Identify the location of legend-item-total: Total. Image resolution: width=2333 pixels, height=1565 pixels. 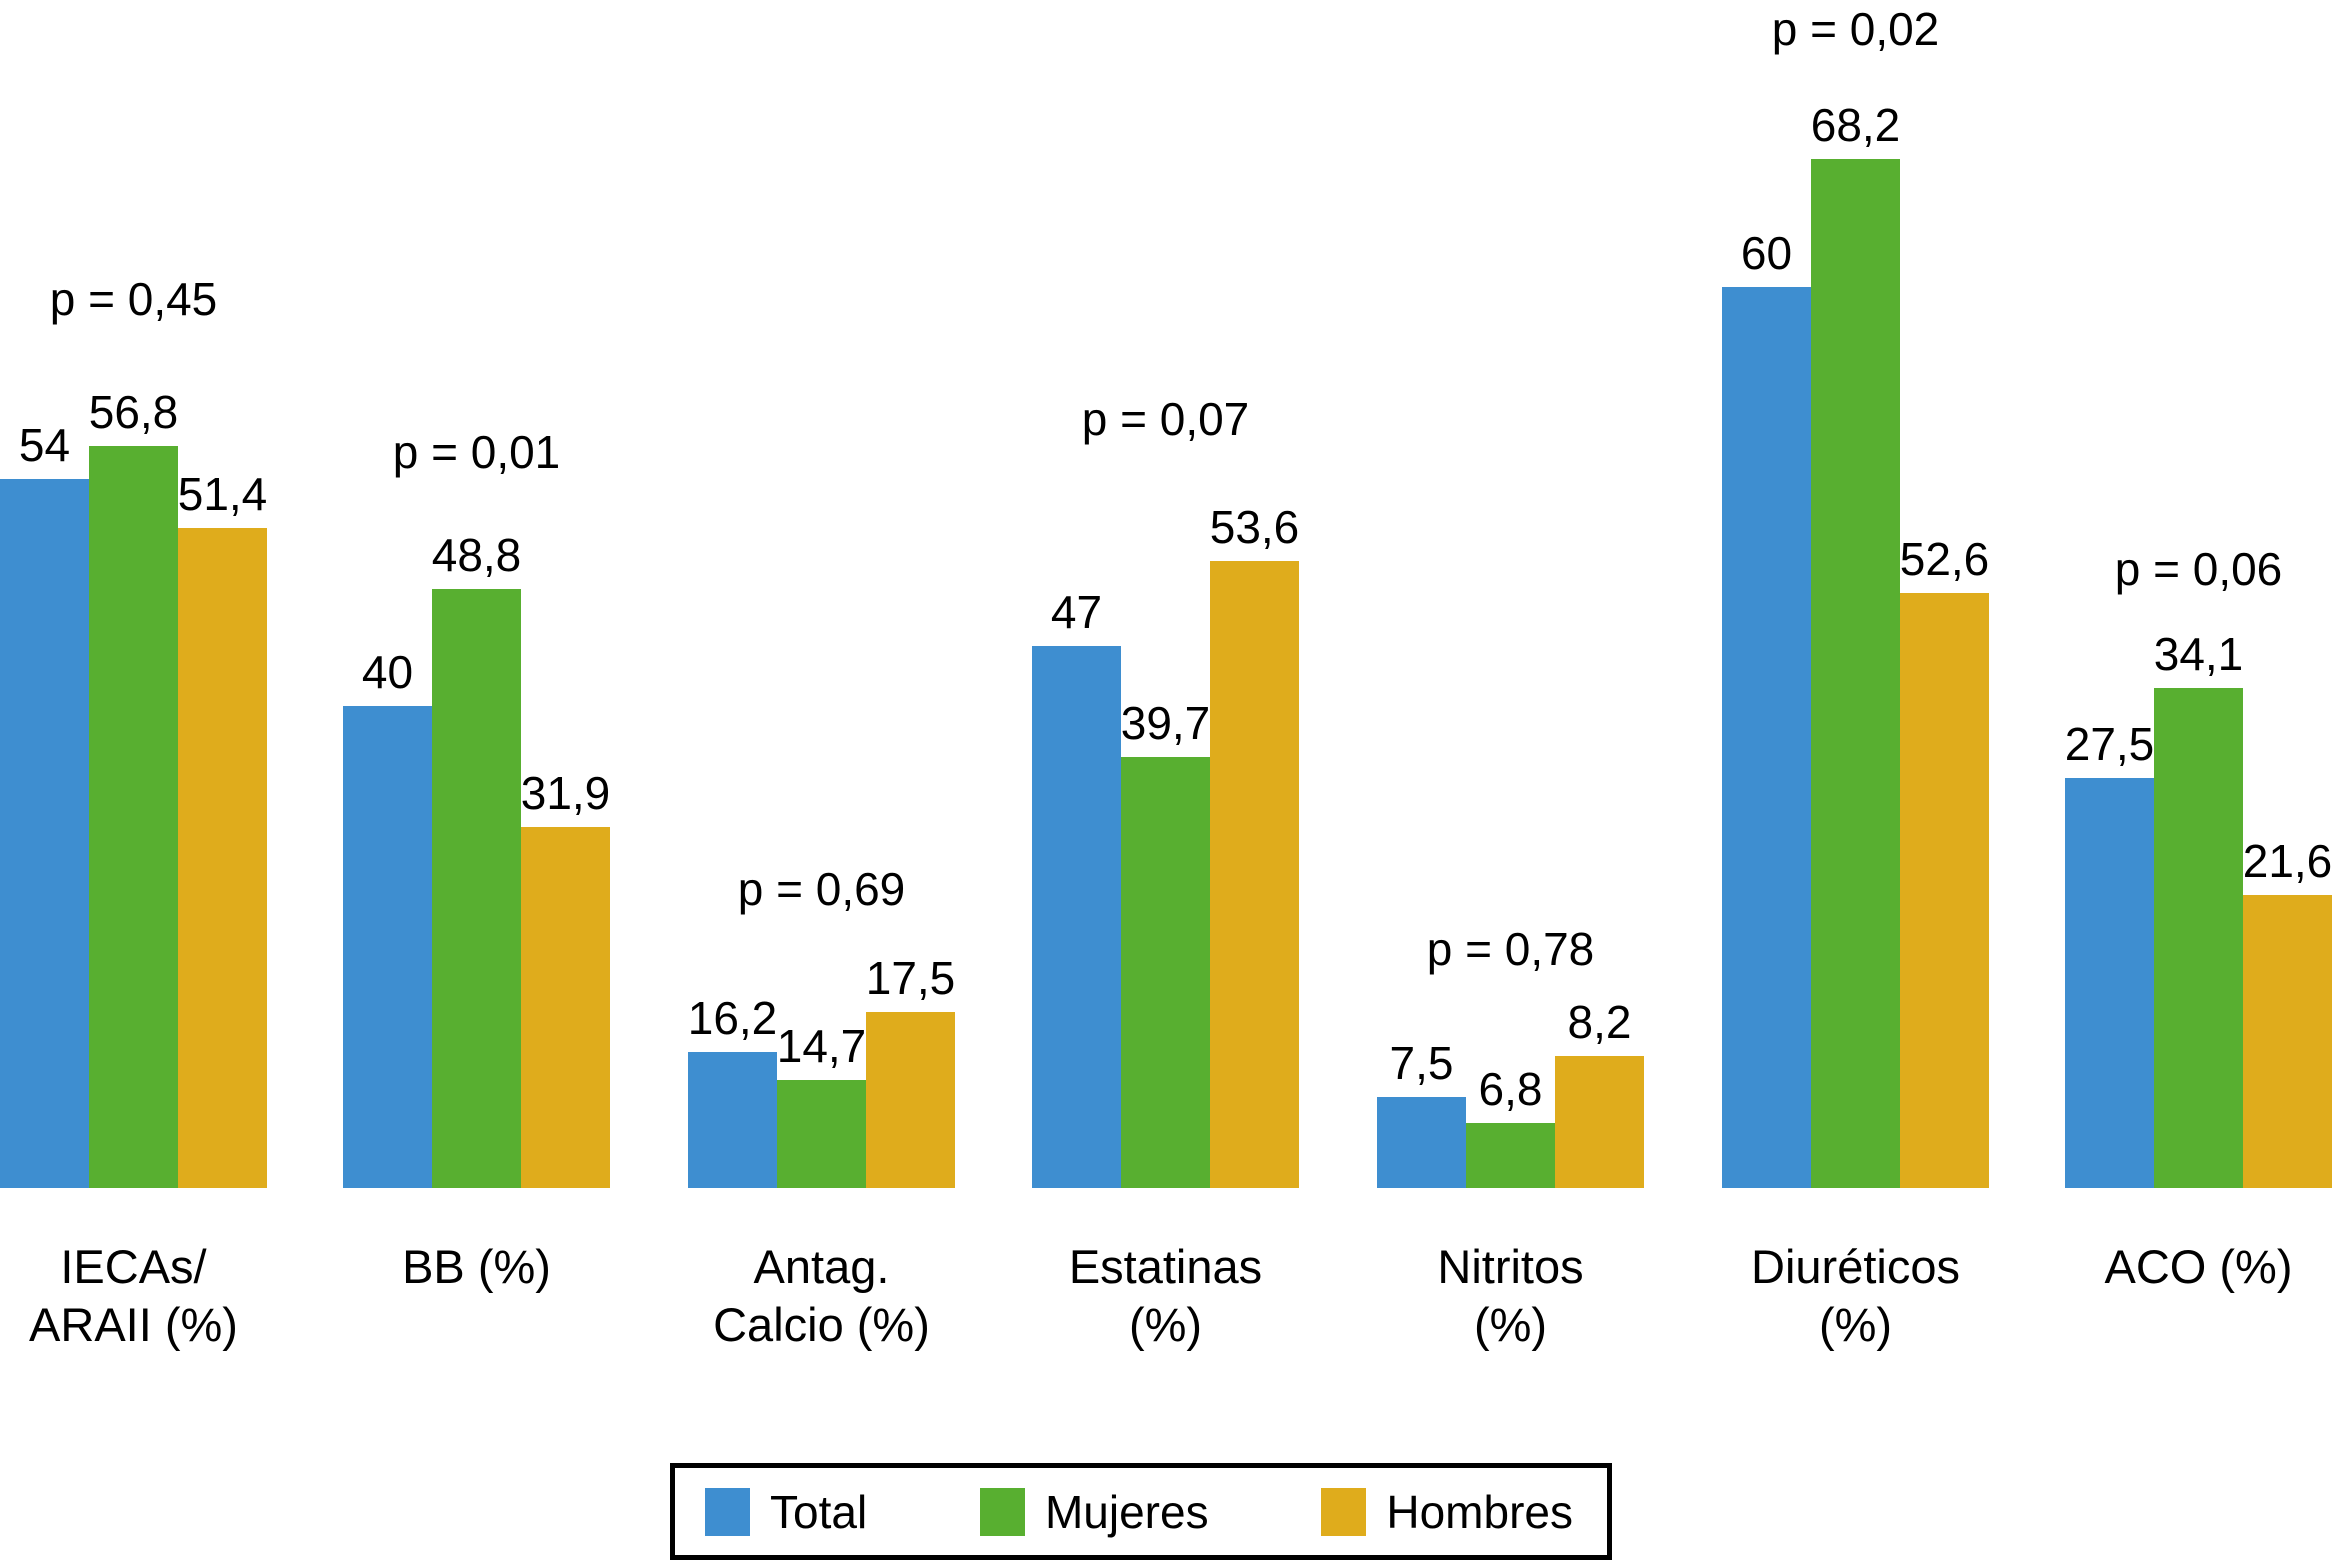
(786, 1511).